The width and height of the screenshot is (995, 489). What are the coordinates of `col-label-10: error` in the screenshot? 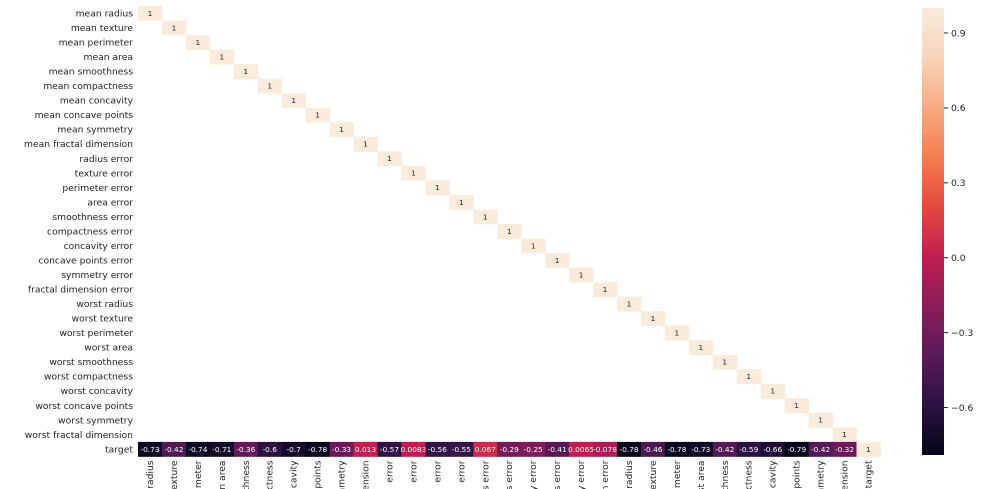 It's located at (389, 471).